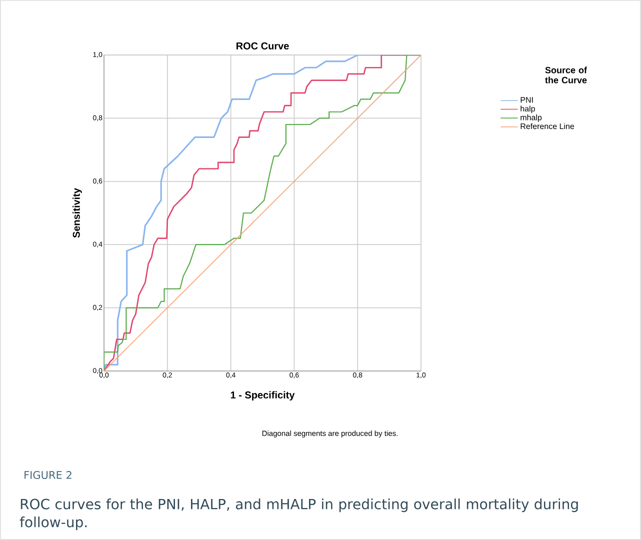 The height and width of the screenshot is (540, 641). Describe the element at coordinates (531, 118) in the screenshot. I see `legend-label: mhalp` at that location.